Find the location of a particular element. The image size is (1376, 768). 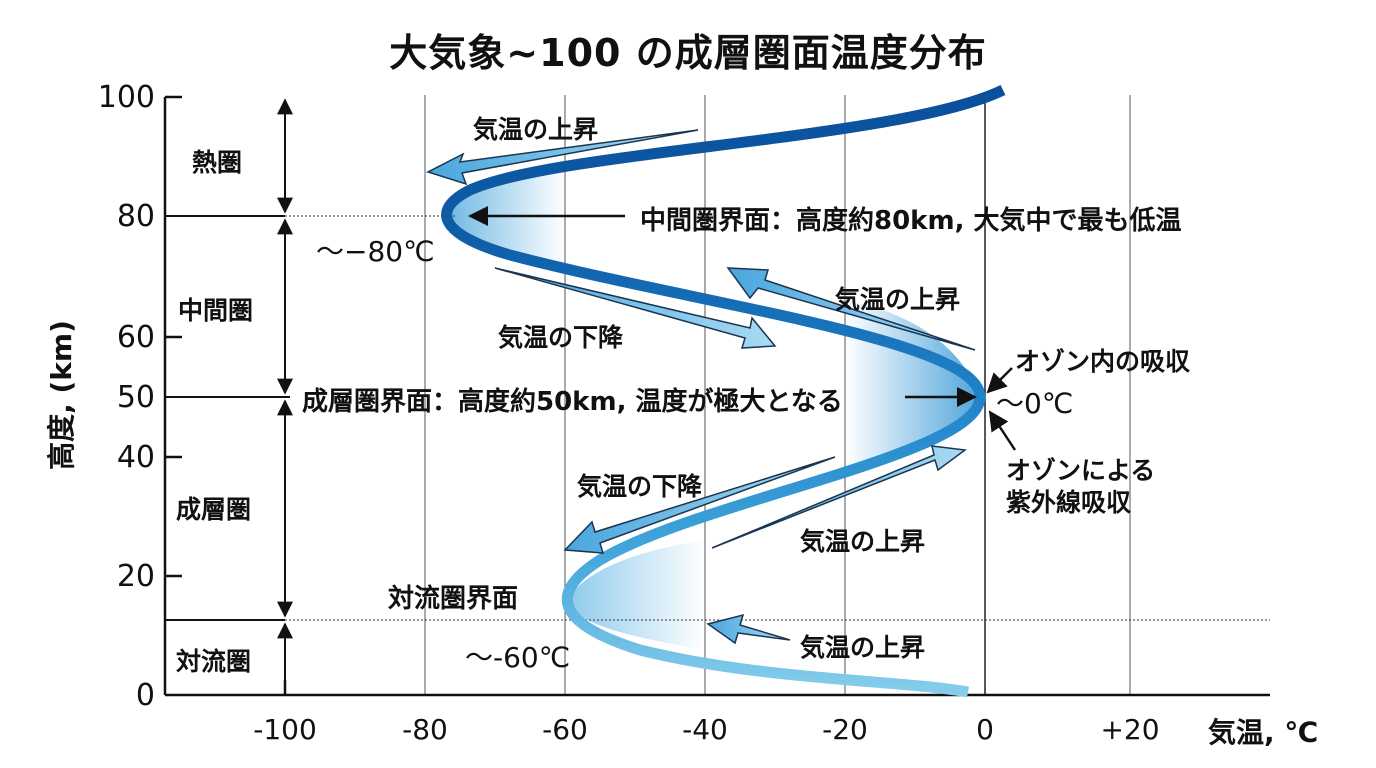

ozone-uv-label-line2: 紫外線吸収 is located at coordinates (1069, 502).